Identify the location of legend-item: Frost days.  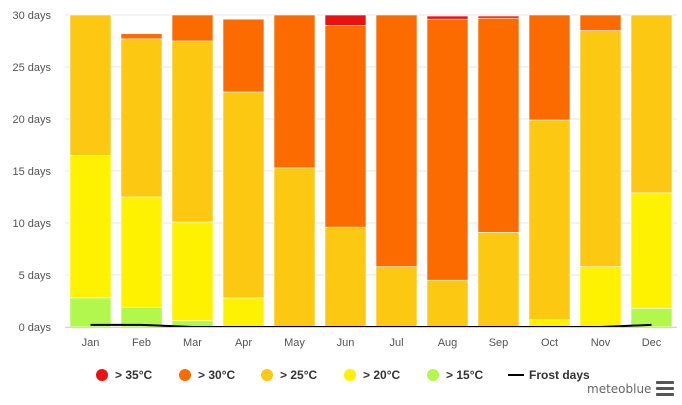
(549, 375).